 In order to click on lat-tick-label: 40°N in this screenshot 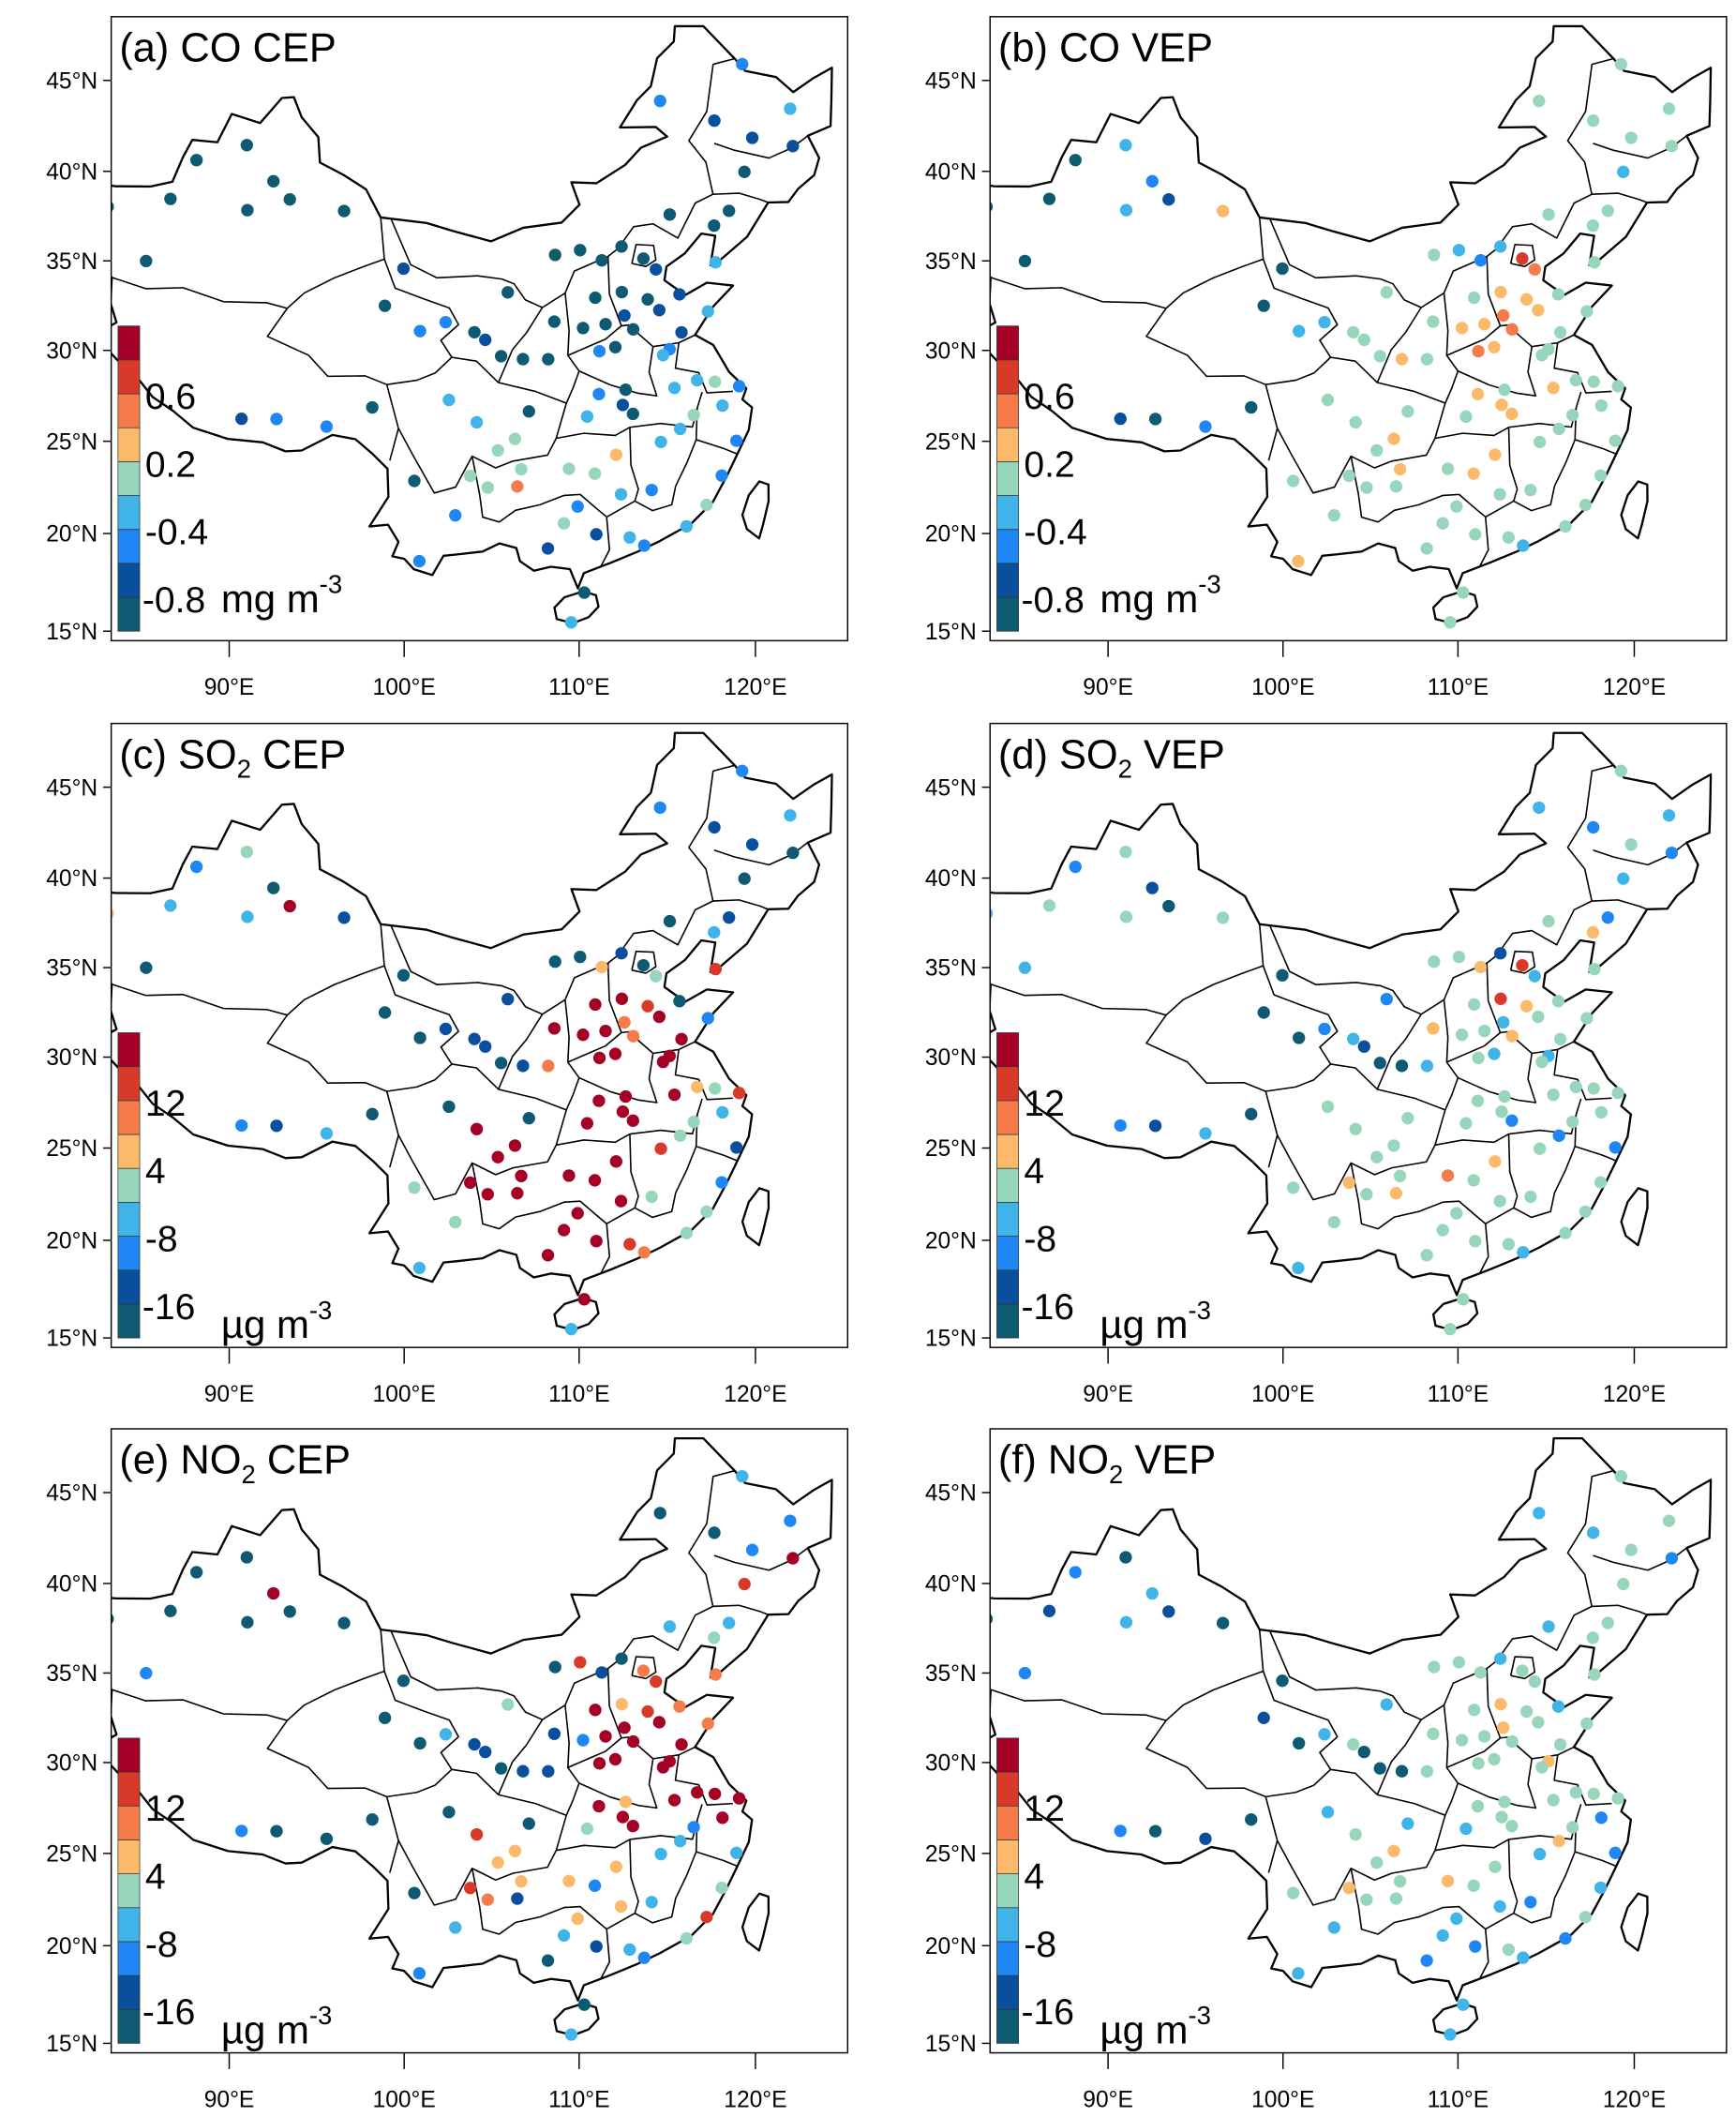, I will do `click(72, 172)`.